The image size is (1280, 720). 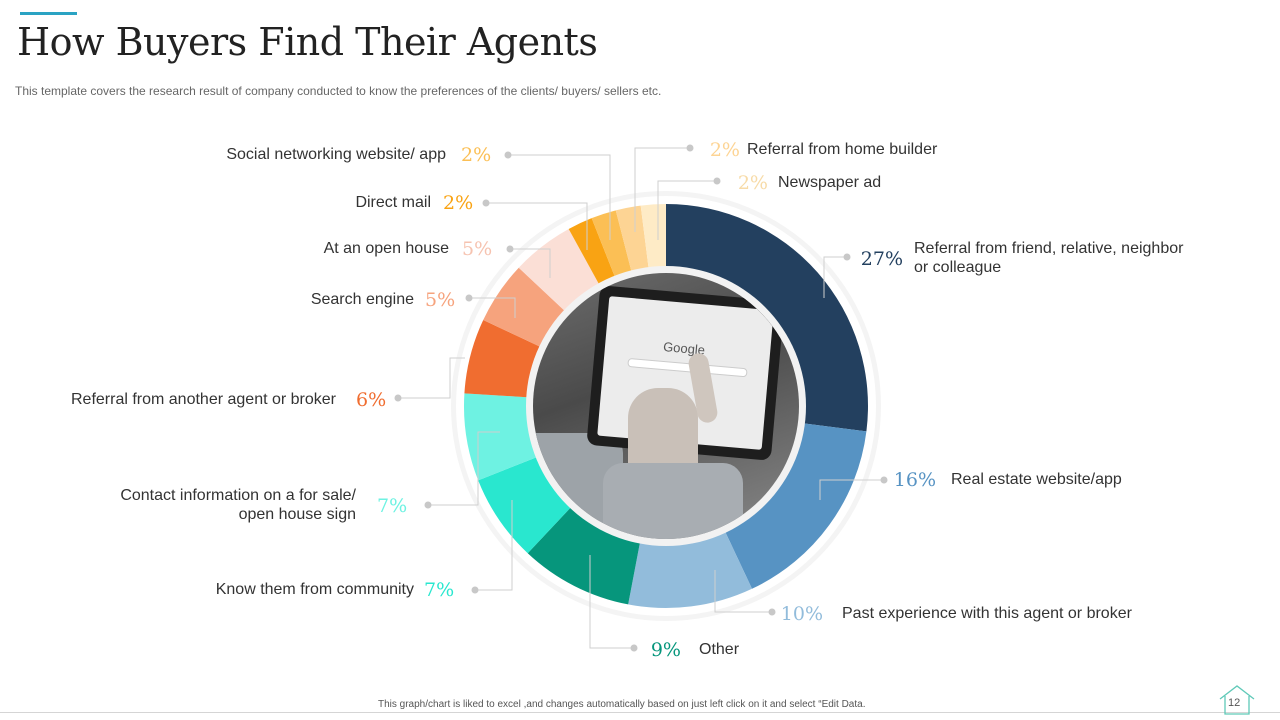 I want to click on value-label-contact-information-on-a-for-sale-open-house-sign: 7%, so click(x=392, y=506).